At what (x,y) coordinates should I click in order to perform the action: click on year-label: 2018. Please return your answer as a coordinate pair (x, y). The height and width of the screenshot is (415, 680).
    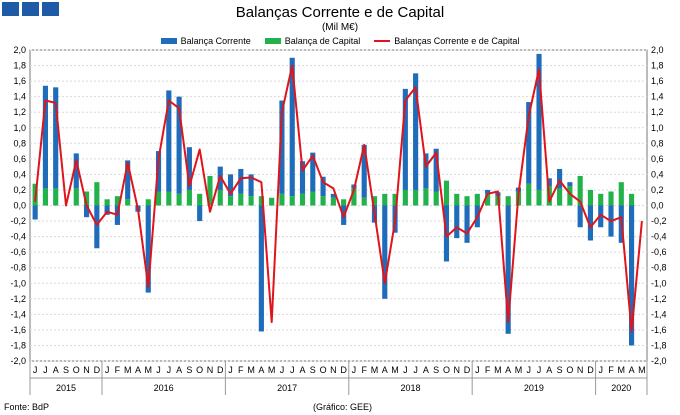
    Looking at the image, I should click on (410, 388).